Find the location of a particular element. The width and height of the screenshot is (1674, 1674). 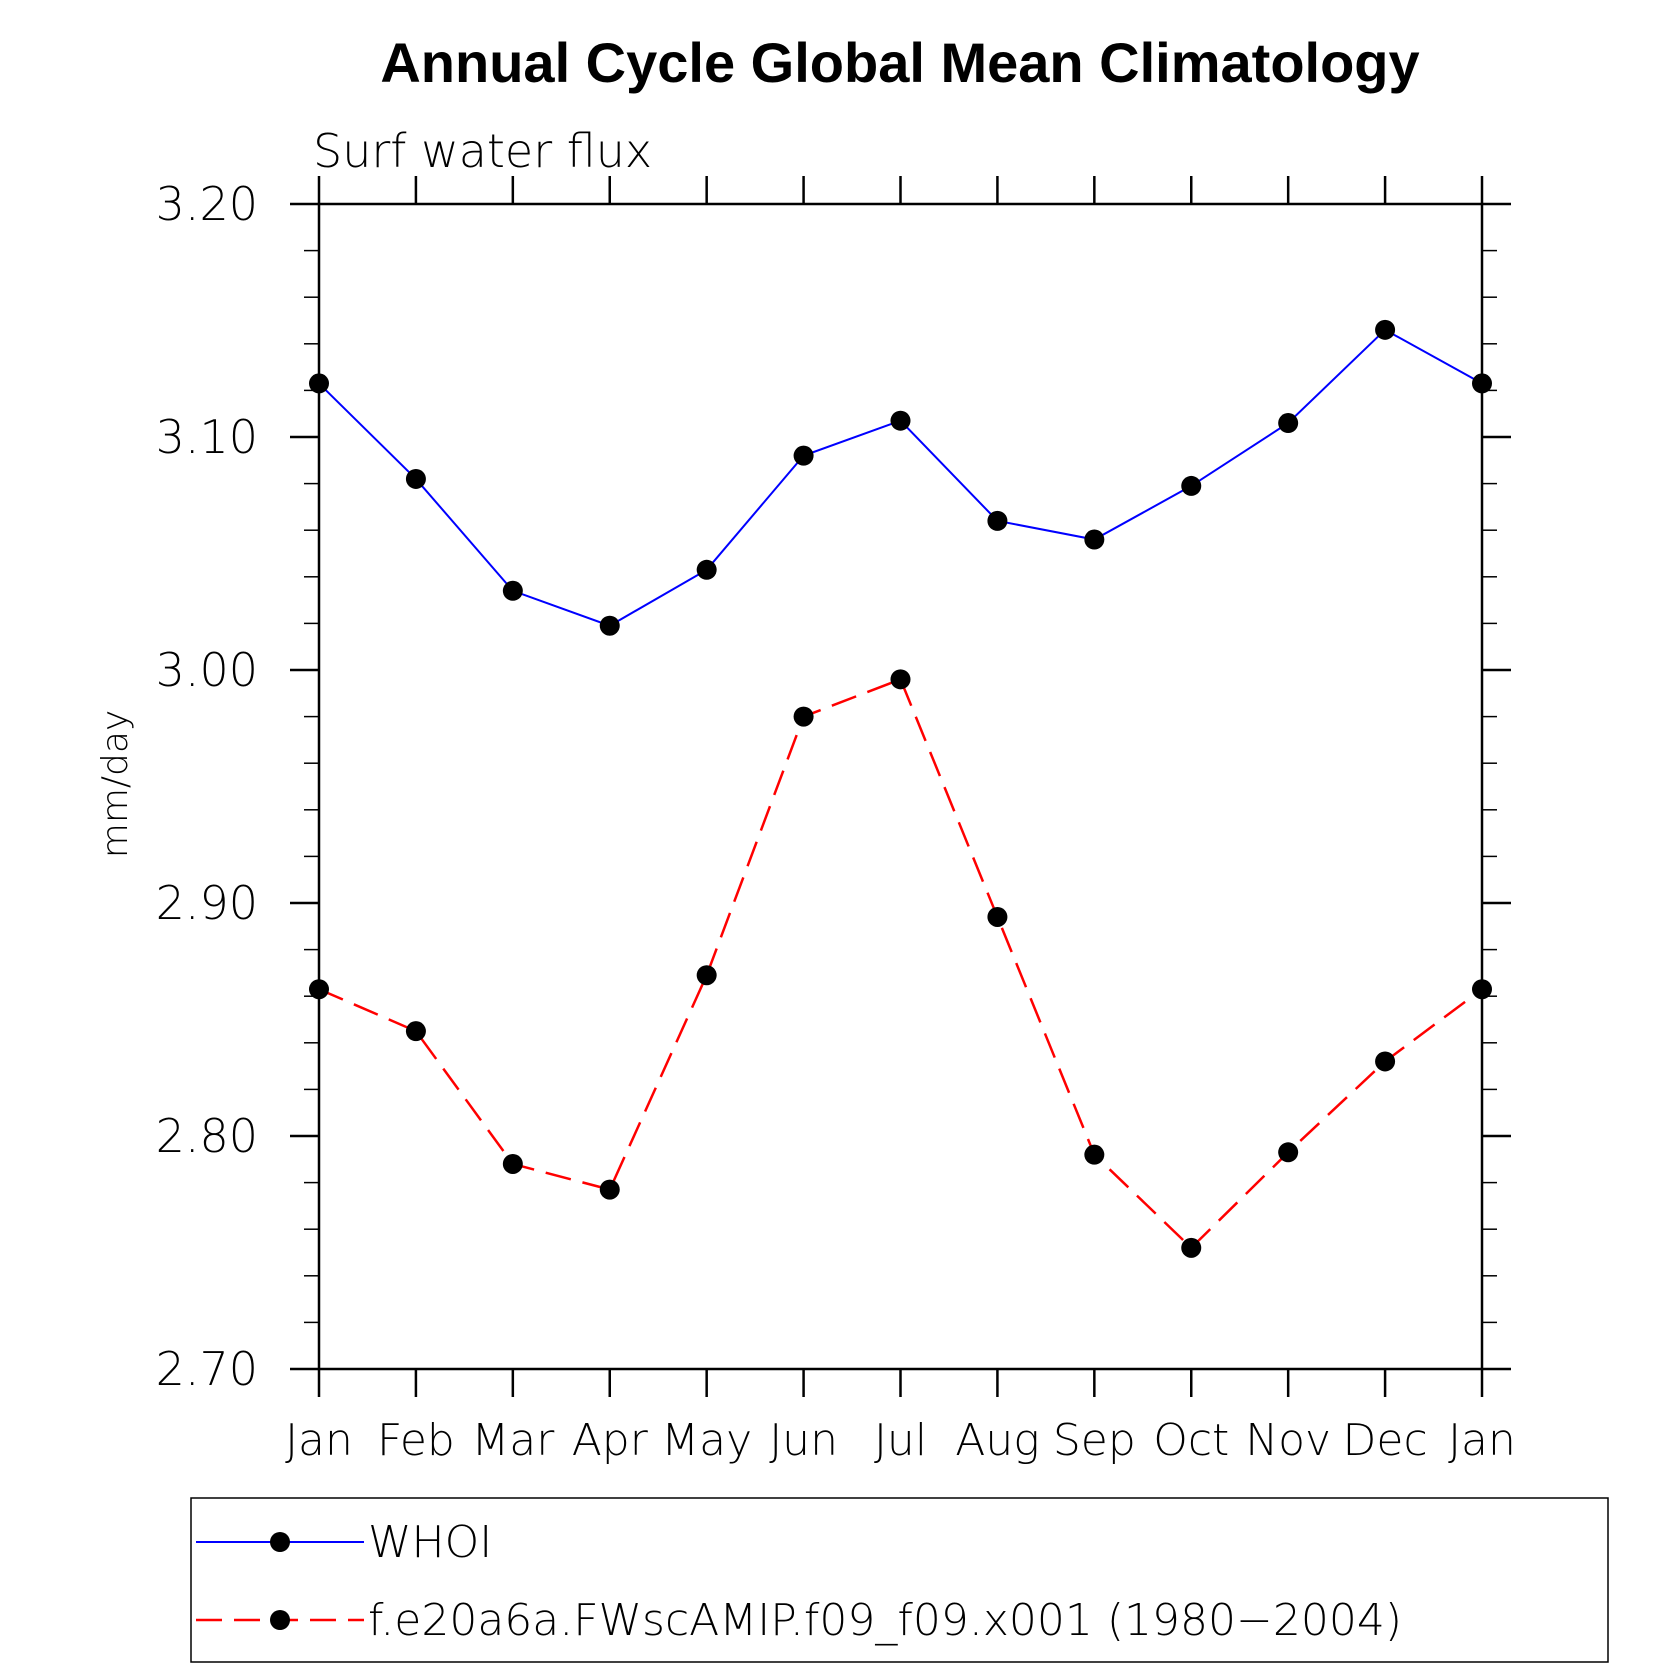

x-tick-label: Oct is located at coordinates (1191, 1440).